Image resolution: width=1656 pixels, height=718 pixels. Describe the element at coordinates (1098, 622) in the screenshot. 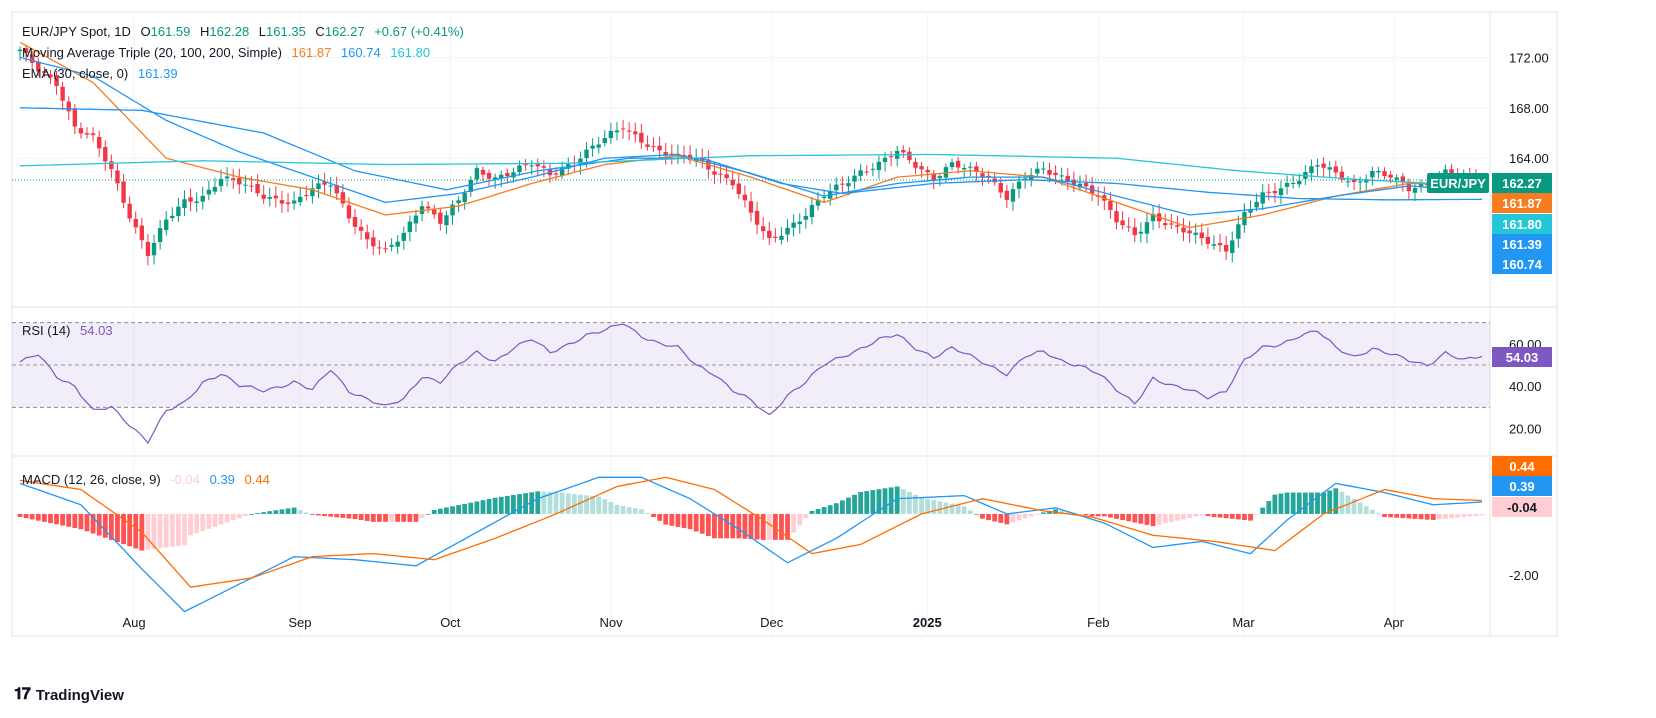

I see `time-tick-label: Feb` at that location.